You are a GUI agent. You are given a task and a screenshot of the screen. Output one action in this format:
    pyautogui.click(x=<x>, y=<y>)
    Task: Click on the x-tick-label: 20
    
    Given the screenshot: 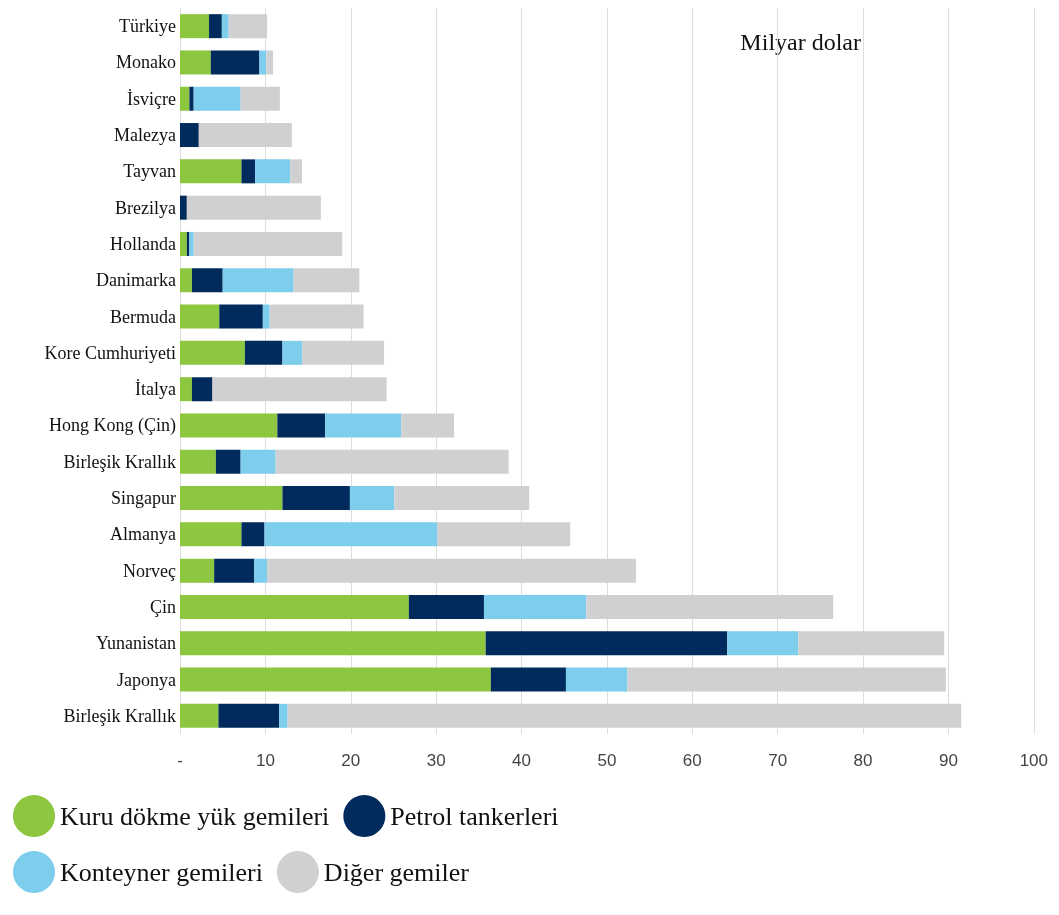 What is the action you would take?
    pyautogui.click(x=351, y=760)
    